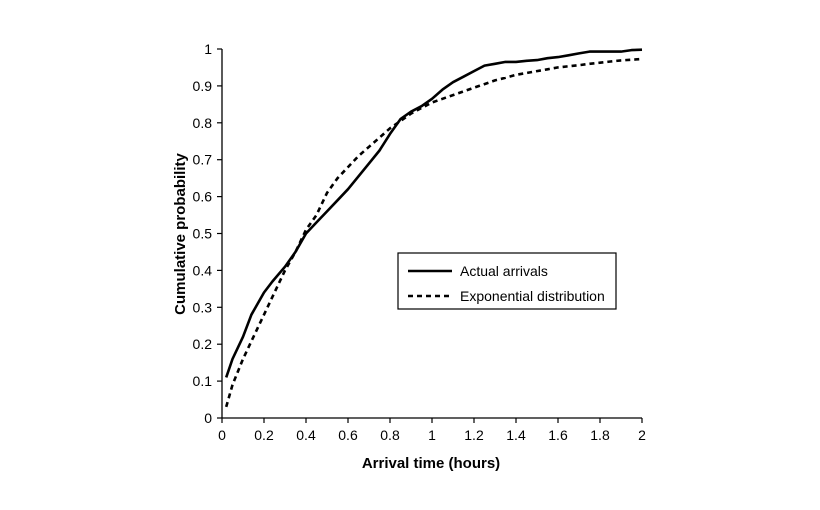  I want to click on y-tick-label: 0.6, so click(203, 197).